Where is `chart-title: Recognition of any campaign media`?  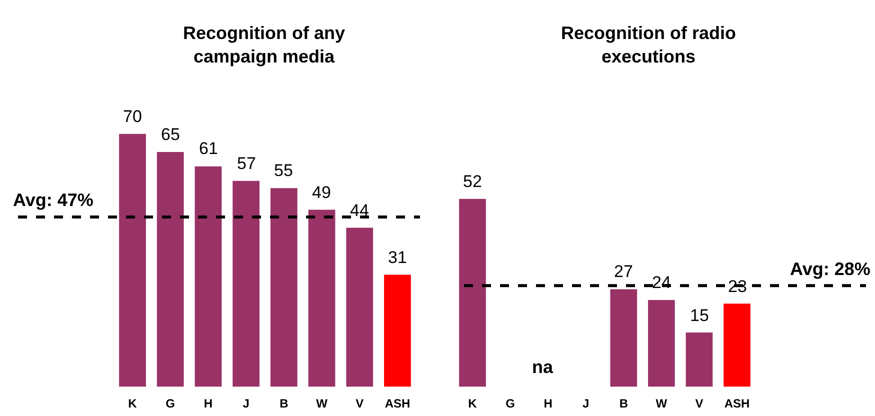
chart-title: Recognition of any campaign media is located at coordinates (264, 44).